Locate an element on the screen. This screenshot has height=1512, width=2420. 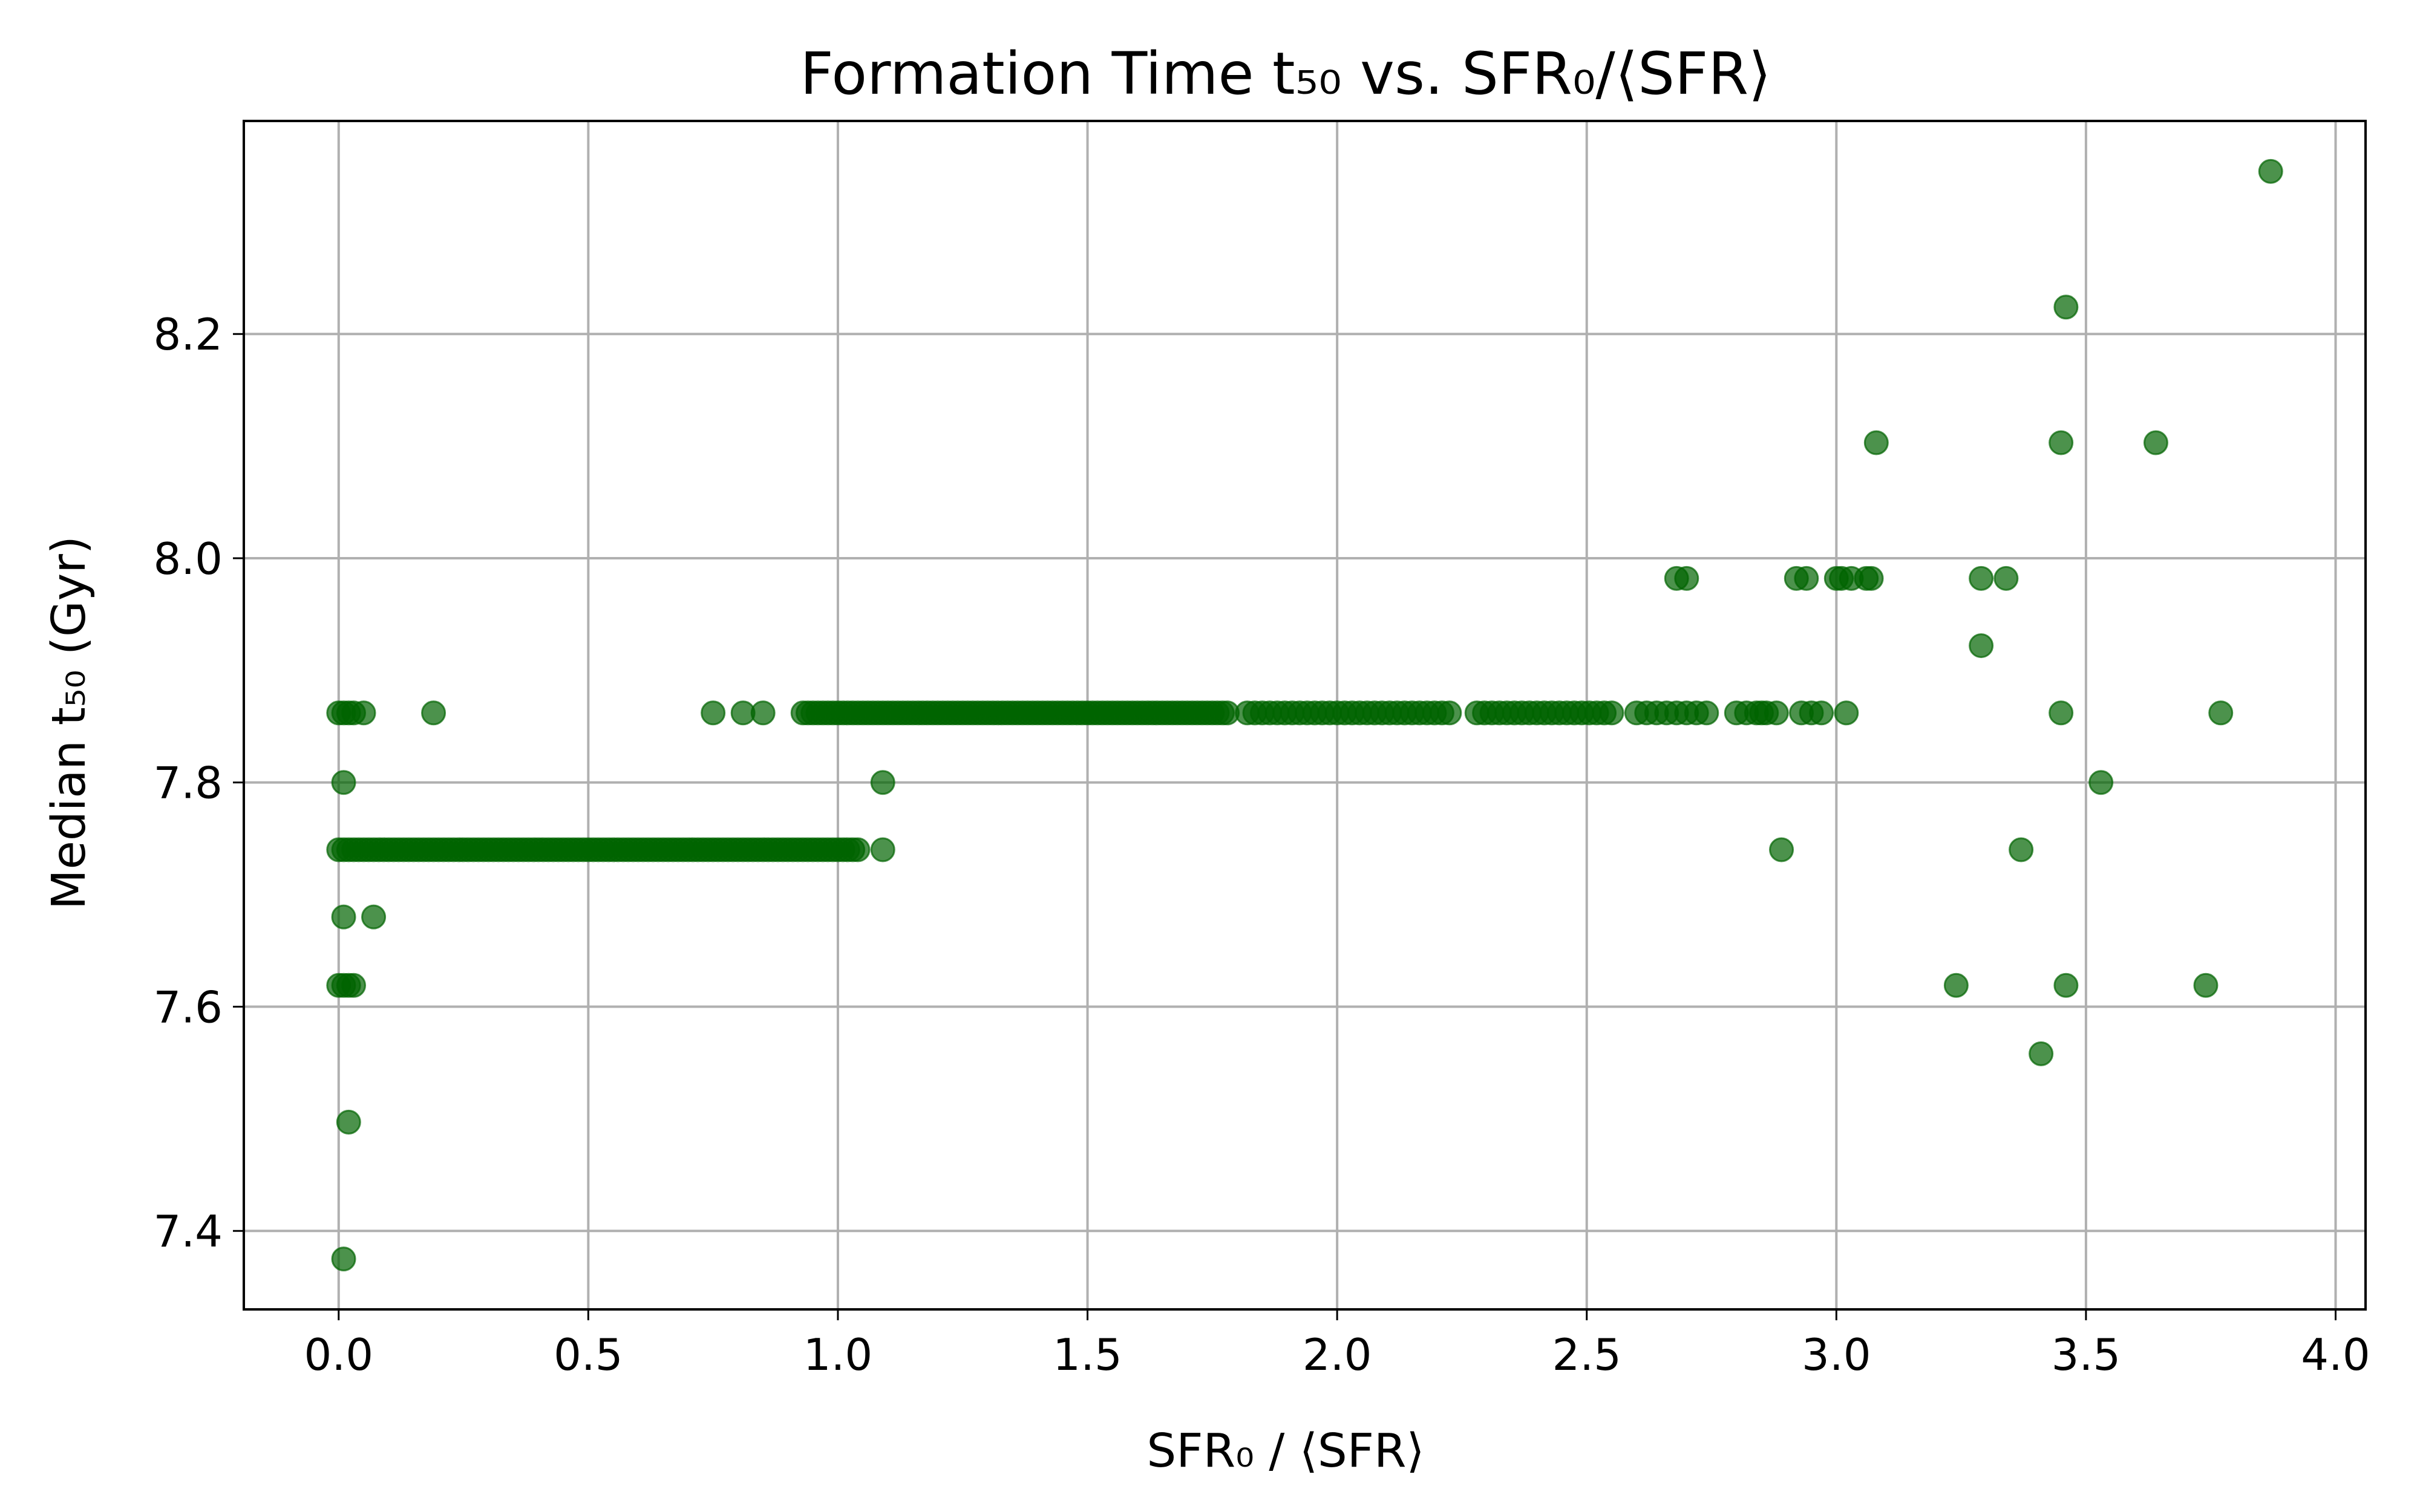
y-axis-title: Median t₅₀ (Gyr) is located at coordinates (69, 723).